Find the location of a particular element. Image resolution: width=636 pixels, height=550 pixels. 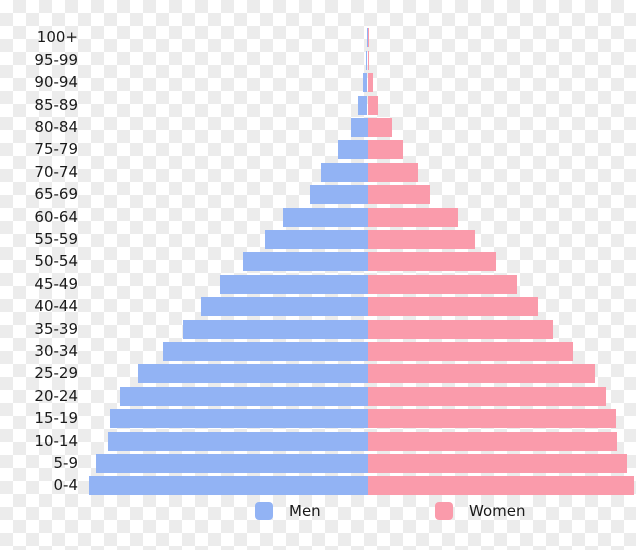

legend-label-women: Women is located at coordinates (497, 511).